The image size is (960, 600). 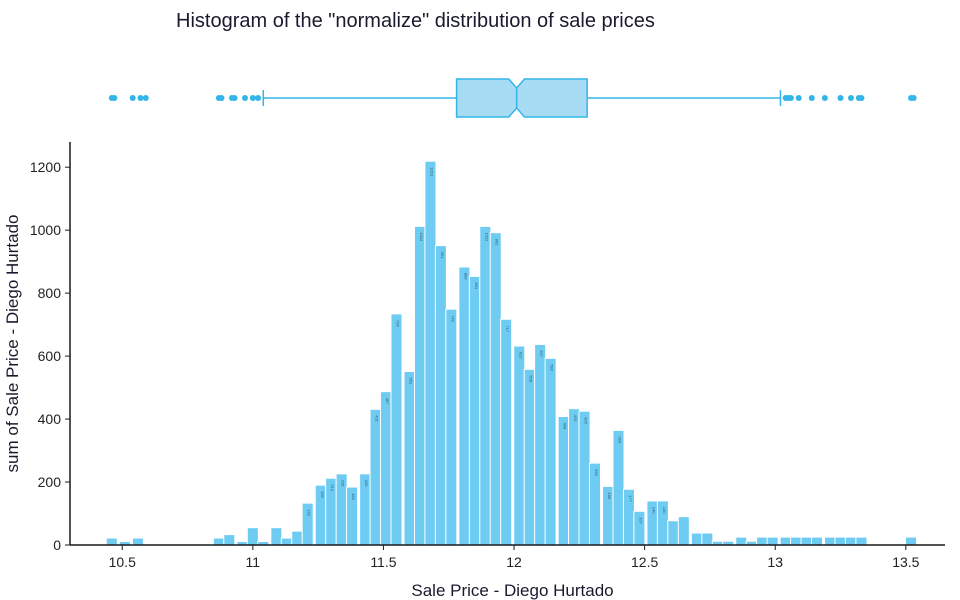 What do you see at coordinates (514, 562) in the screenshot?
I see `x-tick-label: 12` at bounding box center [514, 562].